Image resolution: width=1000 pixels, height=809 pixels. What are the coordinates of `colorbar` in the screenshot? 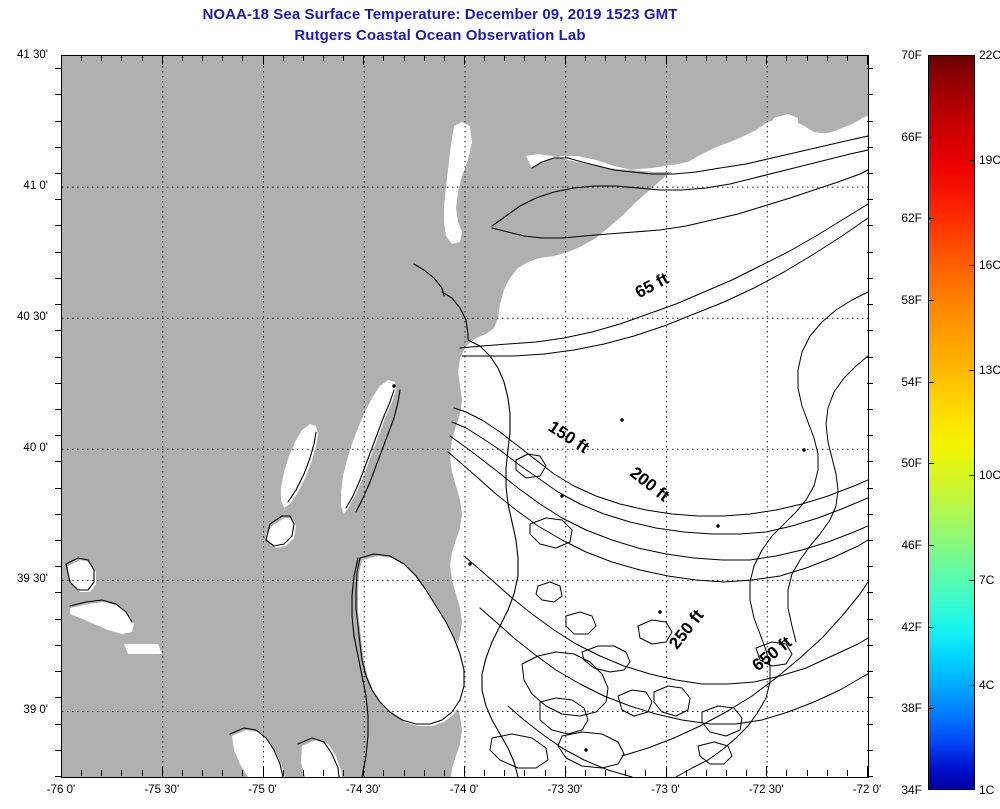 It's located at (951, 422).